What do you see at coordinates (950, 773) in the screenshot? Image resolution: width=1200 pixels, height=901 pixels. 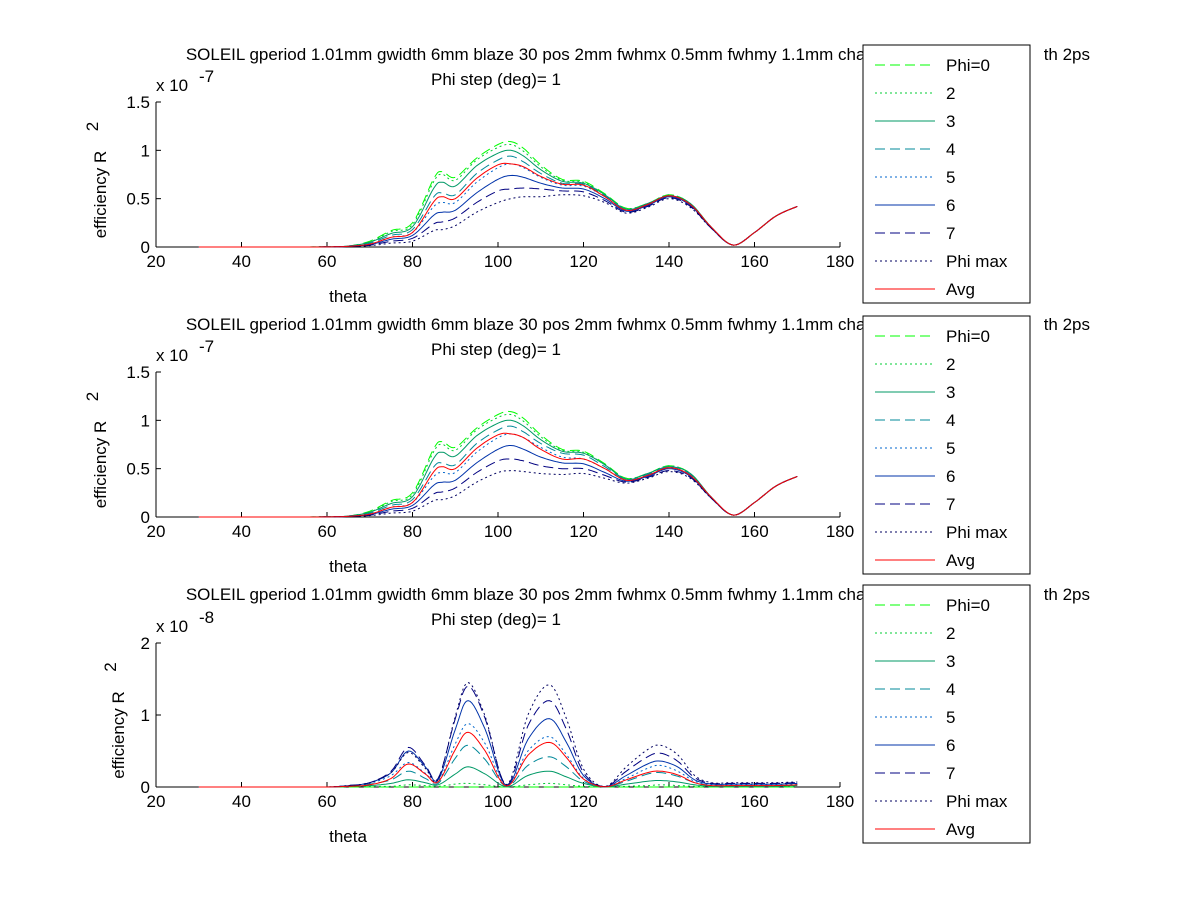 I see `legend-label: 7` at bounding box center [950, 773].